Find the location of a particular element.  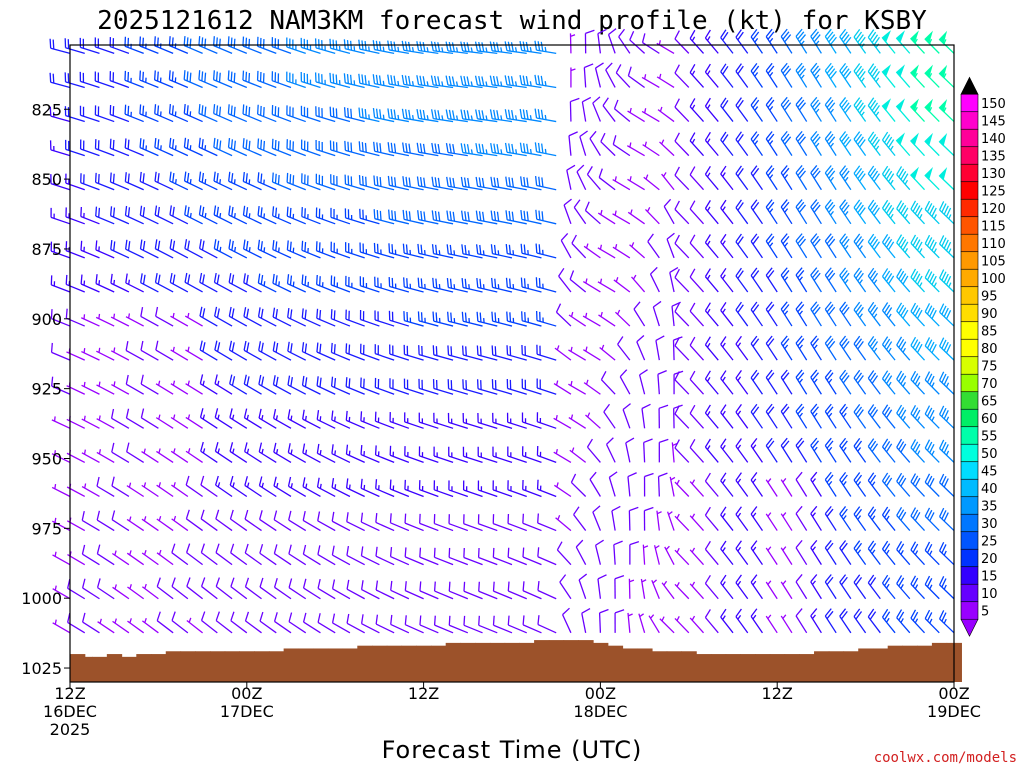

terrain-column is located at coordinates (365, 663).